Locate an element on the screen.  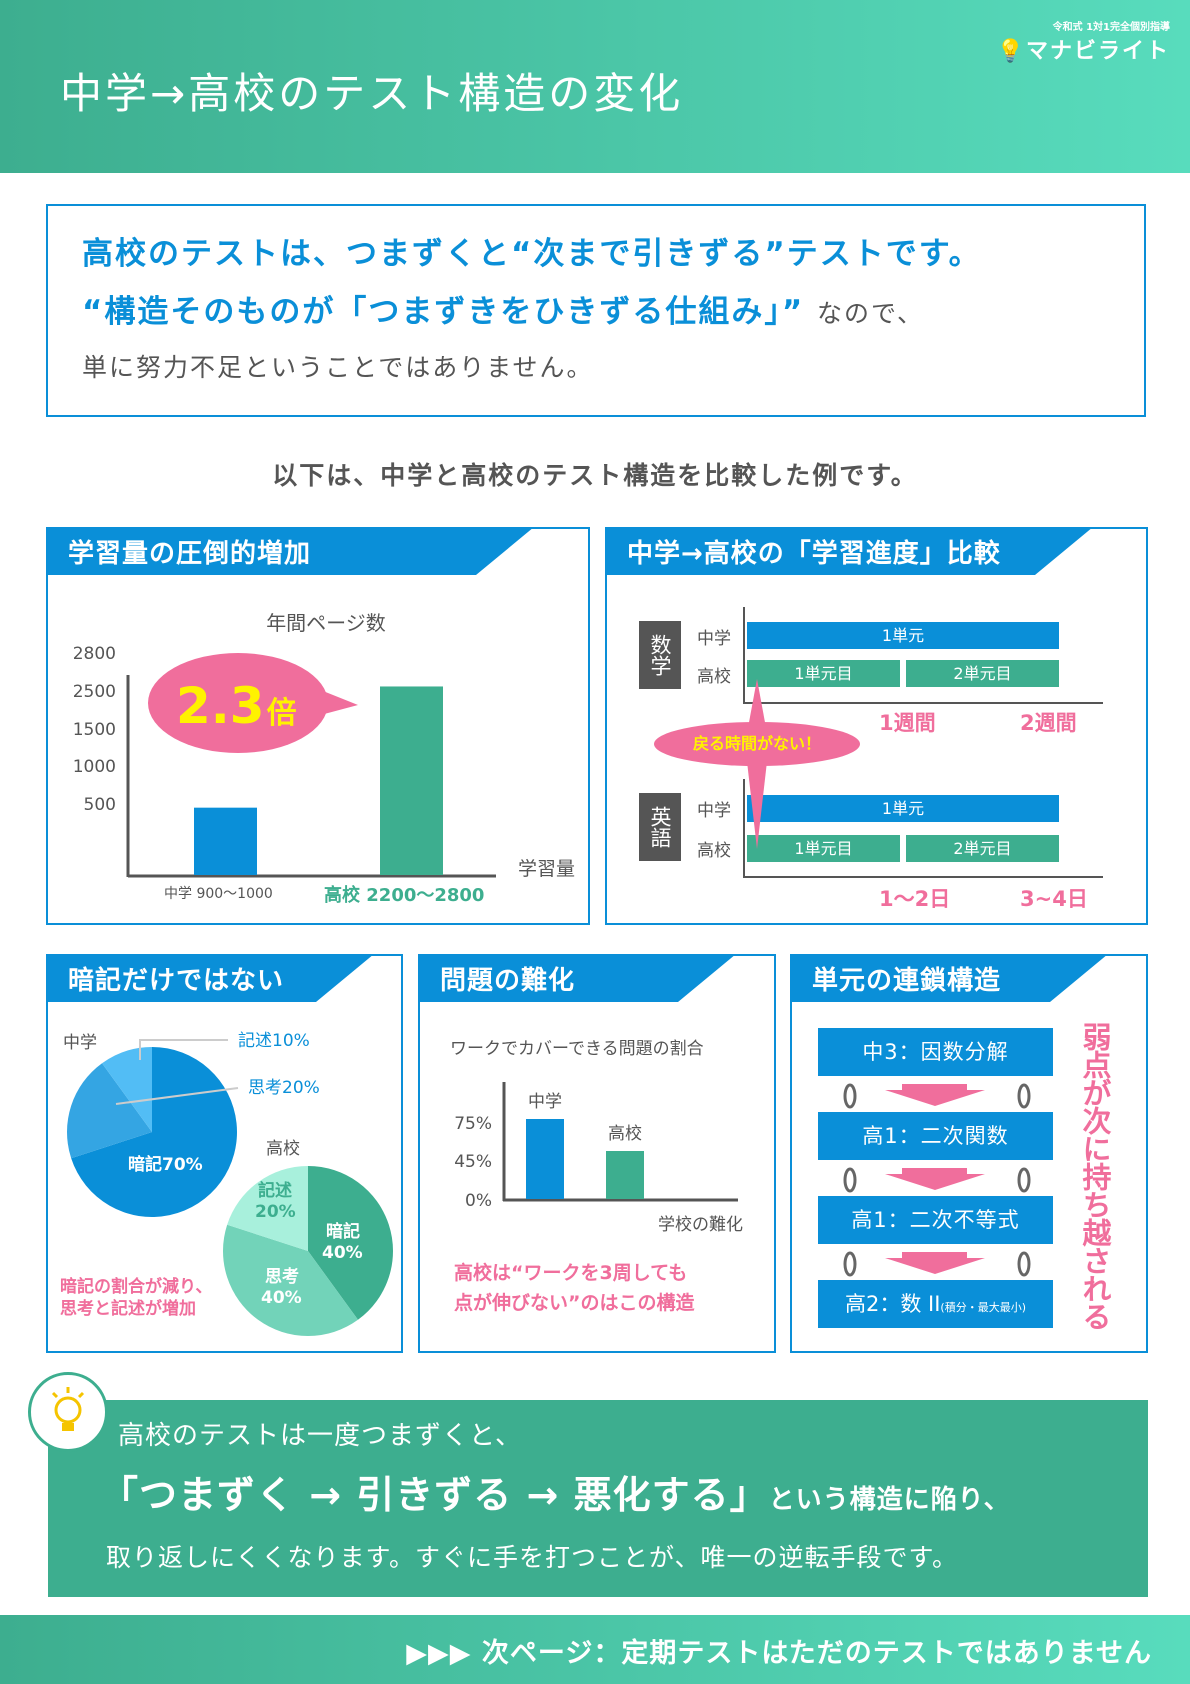
pie-note-2: 思考と記述が増加 is located at coordinates (128, 1308).